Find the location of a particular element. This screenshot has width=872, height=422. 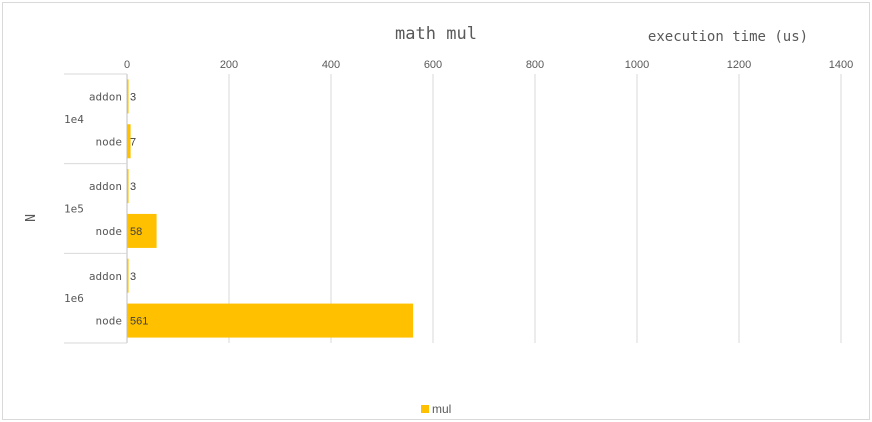

bar-1e4-addon is located at coordinates (128, 96).